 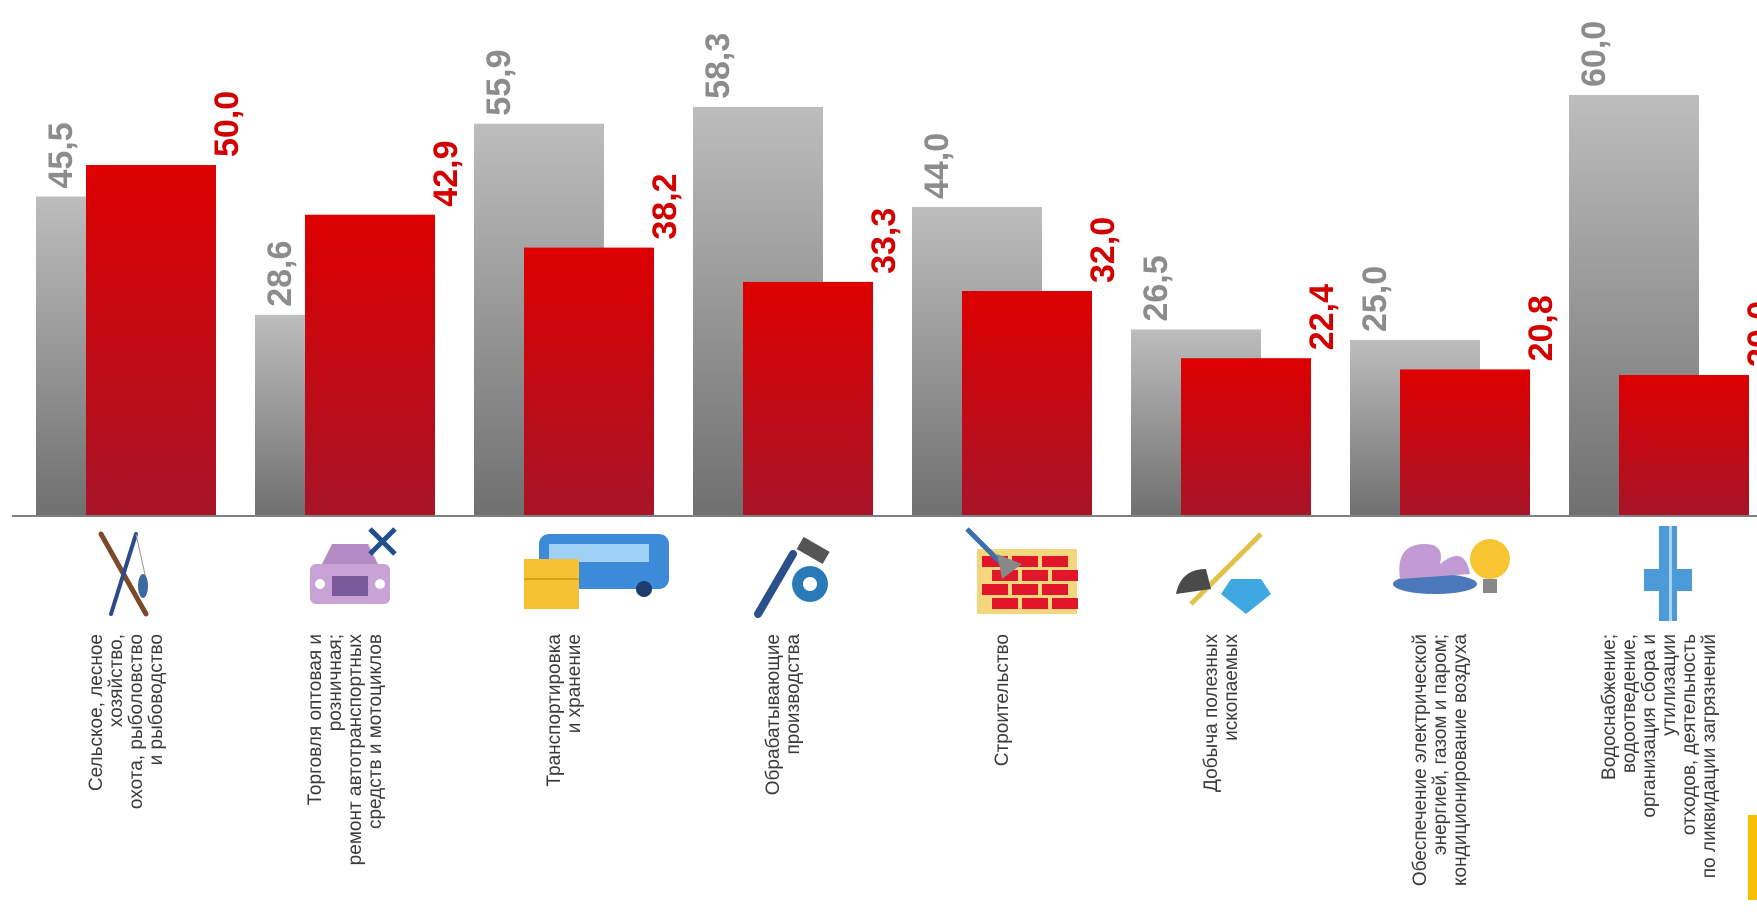 I want to click on value-label-red-2: 38,2, so click(x=665, y=206).